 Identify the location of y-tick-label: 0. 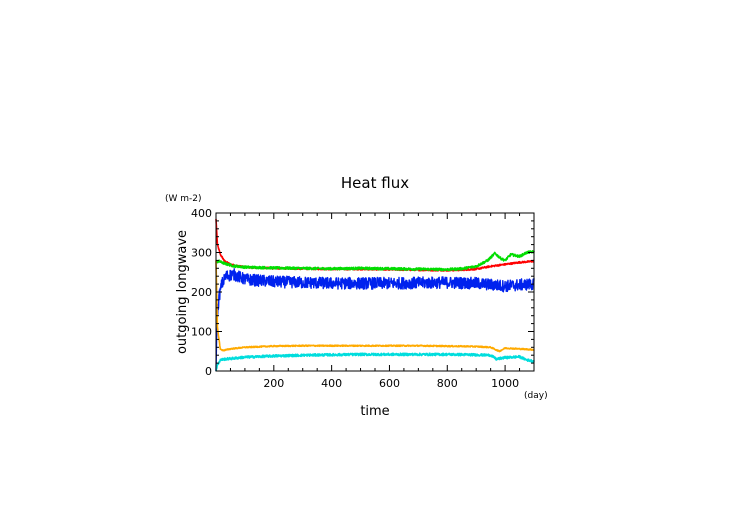
(208, 371).